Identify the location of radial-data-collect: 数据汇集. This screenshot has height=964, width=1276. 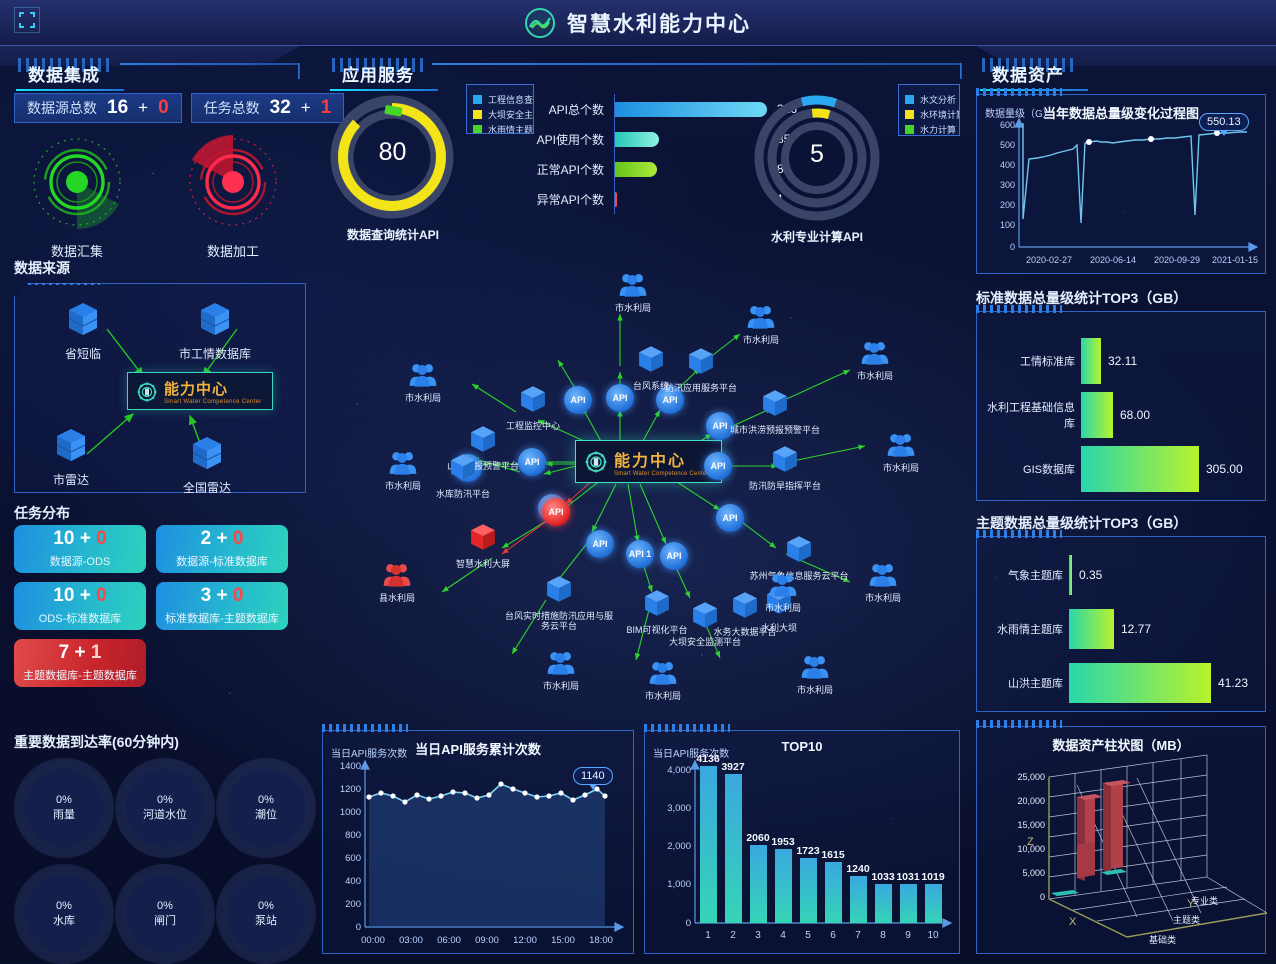
(77, 197).